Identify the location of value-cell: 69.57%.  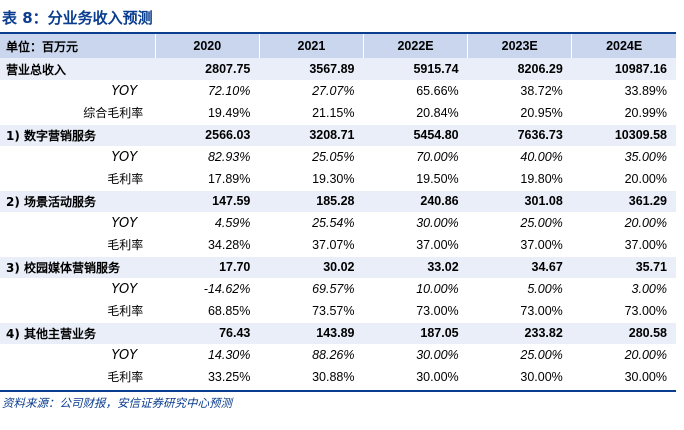
(333, 289).